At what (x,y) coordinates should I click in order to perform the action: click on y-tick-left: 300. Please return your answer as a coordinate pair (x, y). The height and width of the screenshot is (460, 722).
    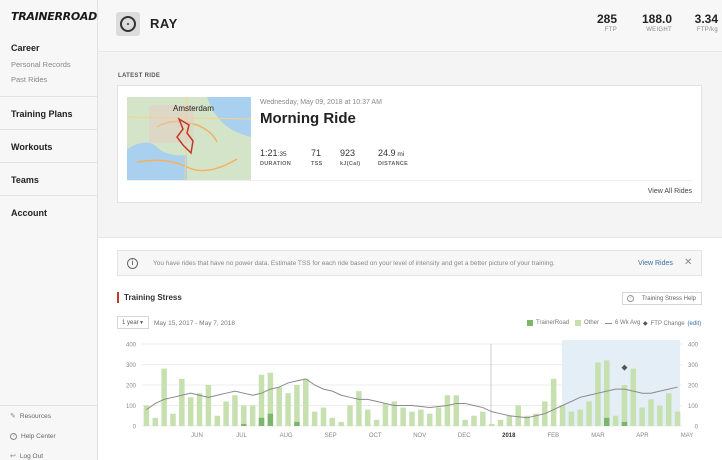
    Looking at the image, I should click on (131, 366).